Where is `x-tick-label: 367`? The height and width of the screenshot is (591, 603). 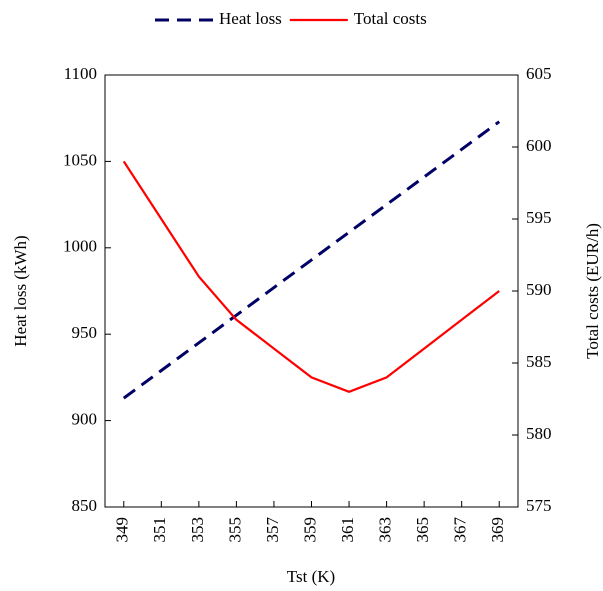 x-tick-label: 367 is located at coordinates (460, 530).